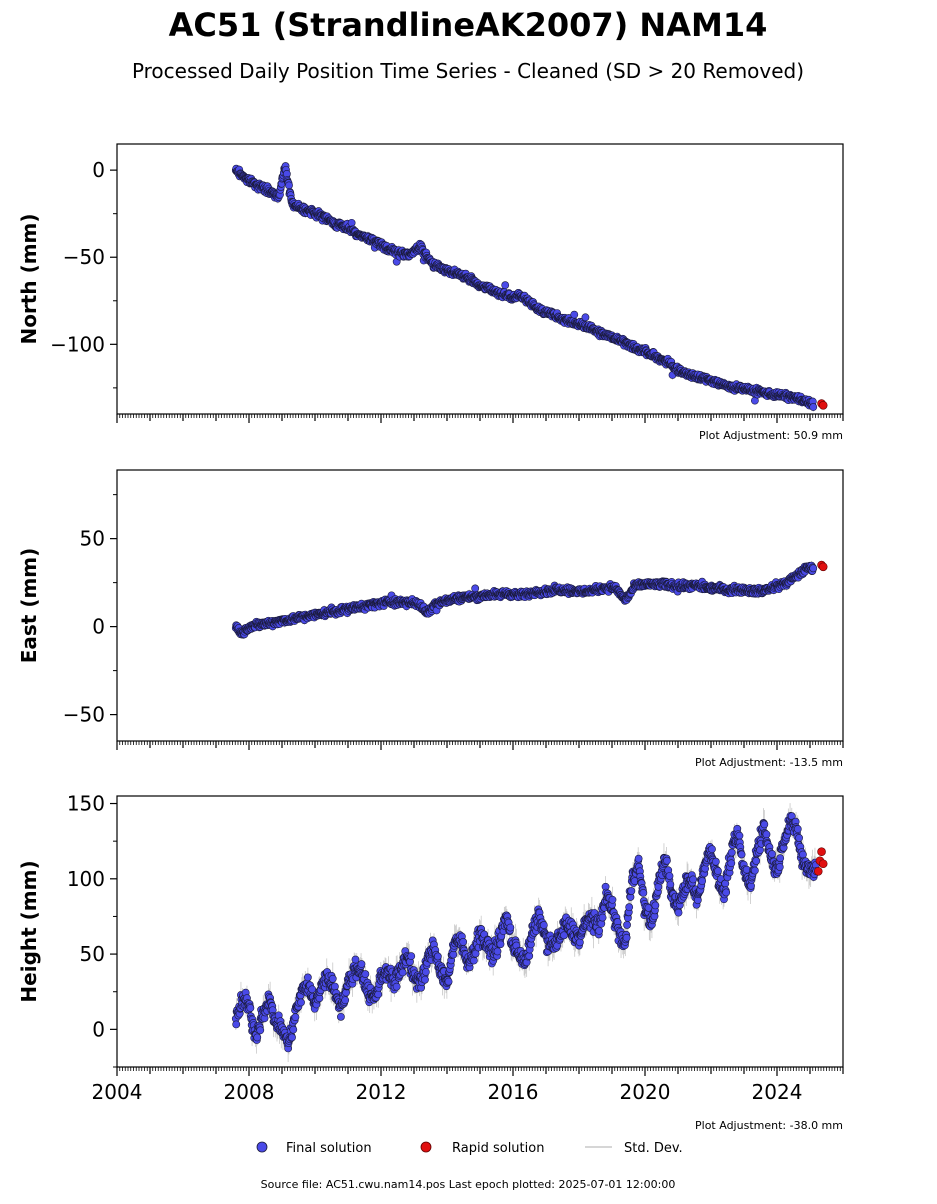 The height and width of the screenshot is (1204, 937). What do you see at coordinates (769, 762) in the screenshot?
I see `plot-adjustment-label: Plot Adjustment: -13.5 mm` at bounding box center [769, 762].